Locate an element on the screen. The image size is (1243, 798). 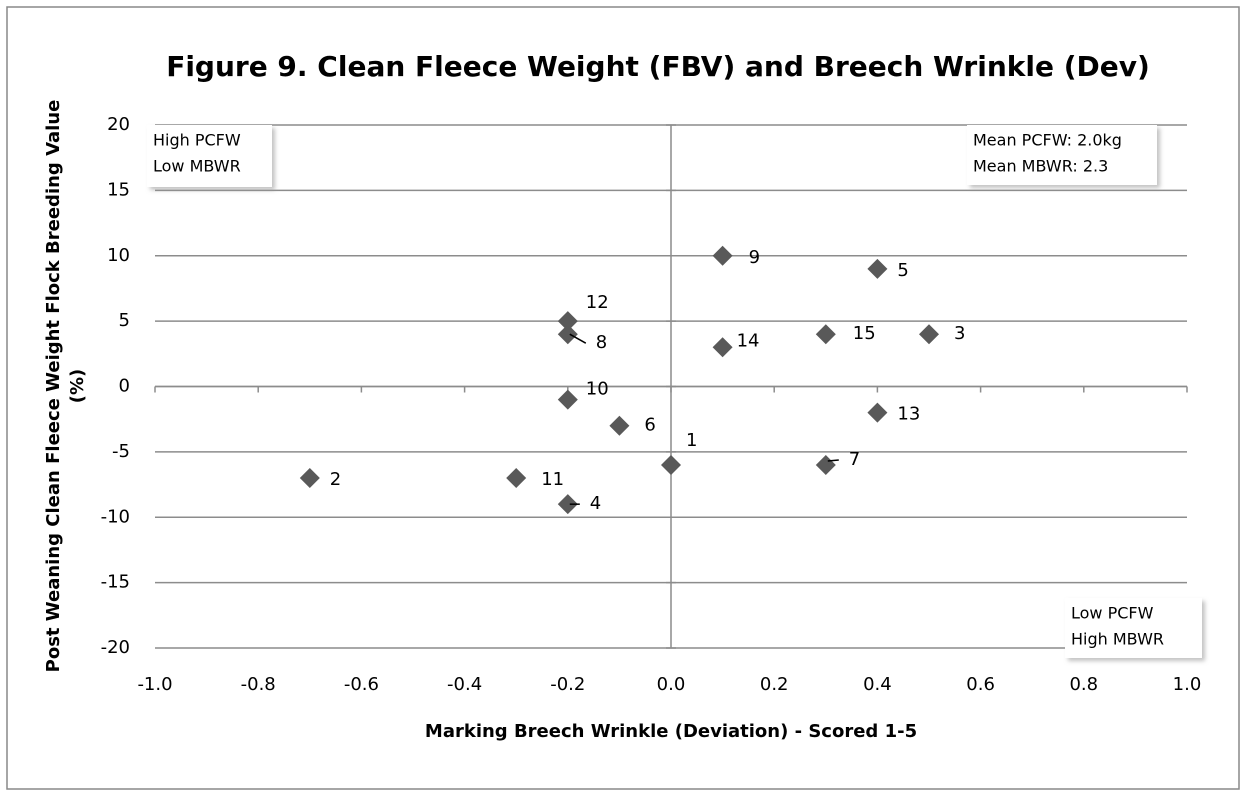
y-tick-label: -20 is located at coordinates (115, 647).